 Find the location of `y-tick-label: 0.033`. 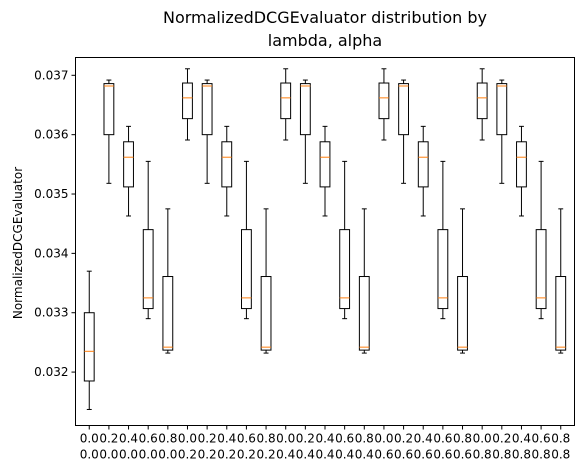

y-tick-label: 0.033 is located at coordinates (51, 313).